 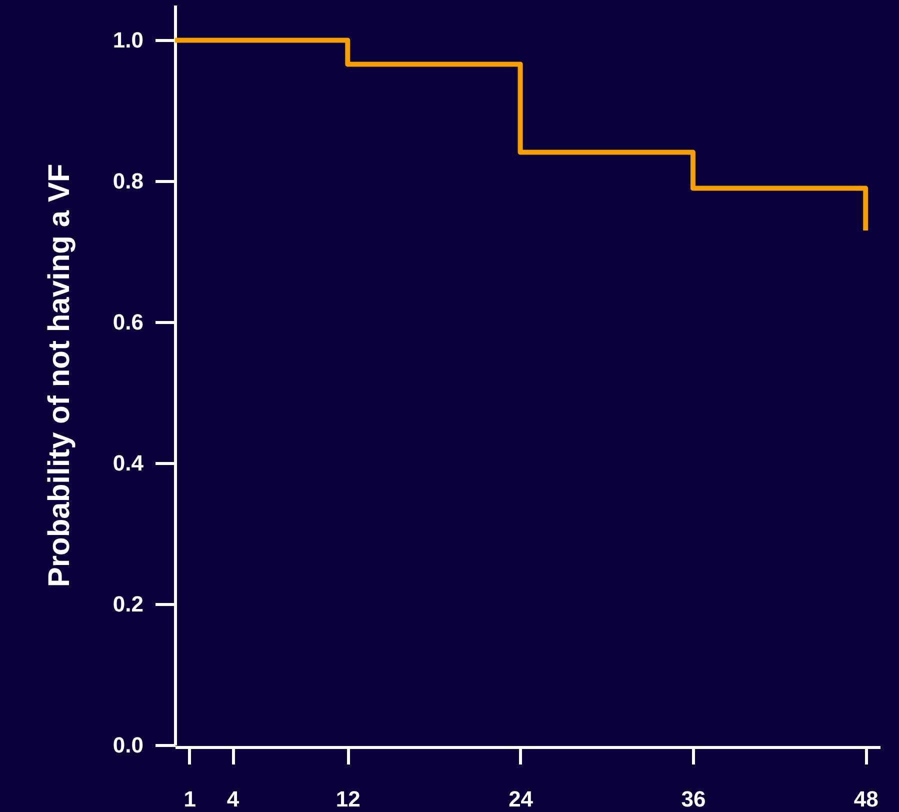 What do you see at coordinates (128, 463) in the screenshot?
I see `y-tick-label: 0.4` at bounding box center [128, 463].